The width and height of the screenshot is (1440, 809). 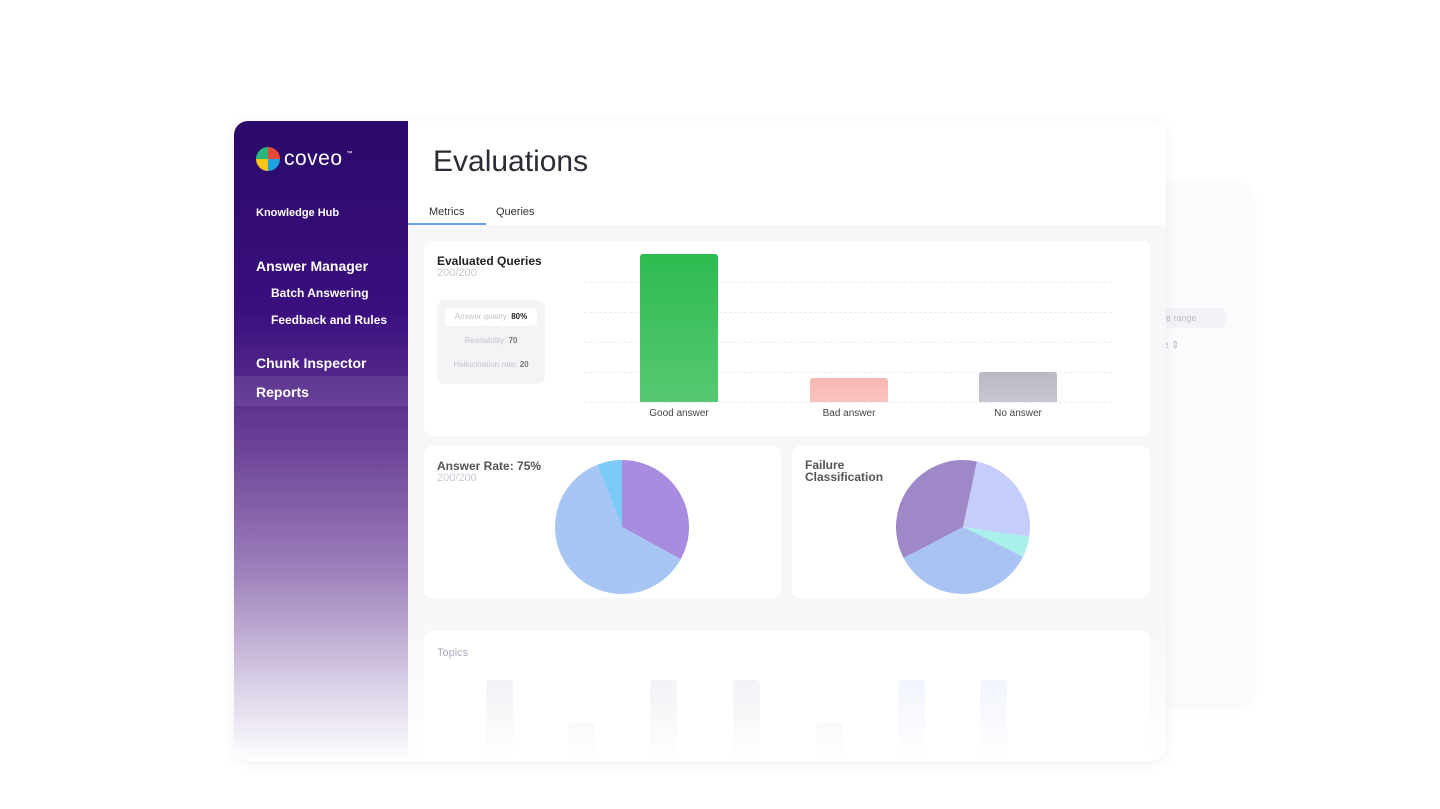 What do you see at coordinates (489, 466) in the screenshot?
I see `card-title: Answer Rate: 75%` at bounding box center [489, 466].